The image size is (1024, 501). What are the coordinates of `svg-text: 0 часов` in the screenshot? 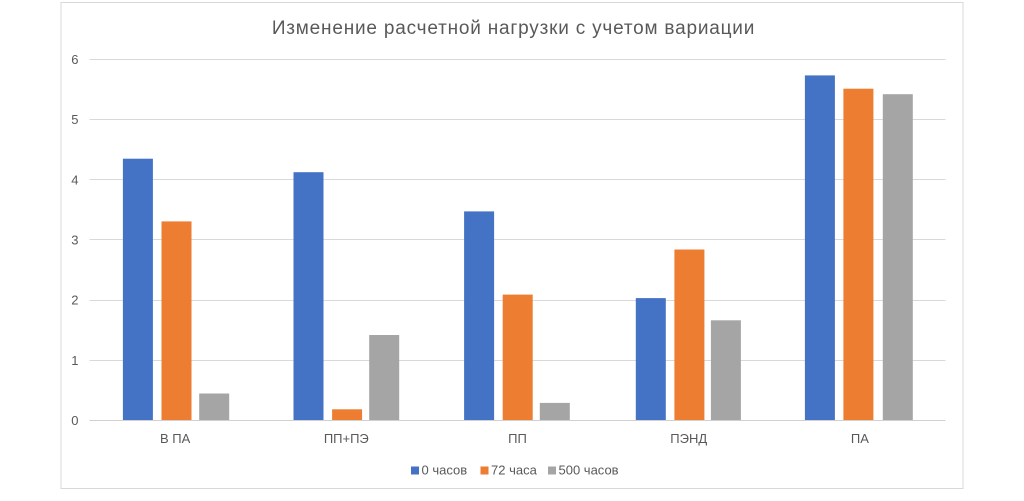 It's located at (445, 470).